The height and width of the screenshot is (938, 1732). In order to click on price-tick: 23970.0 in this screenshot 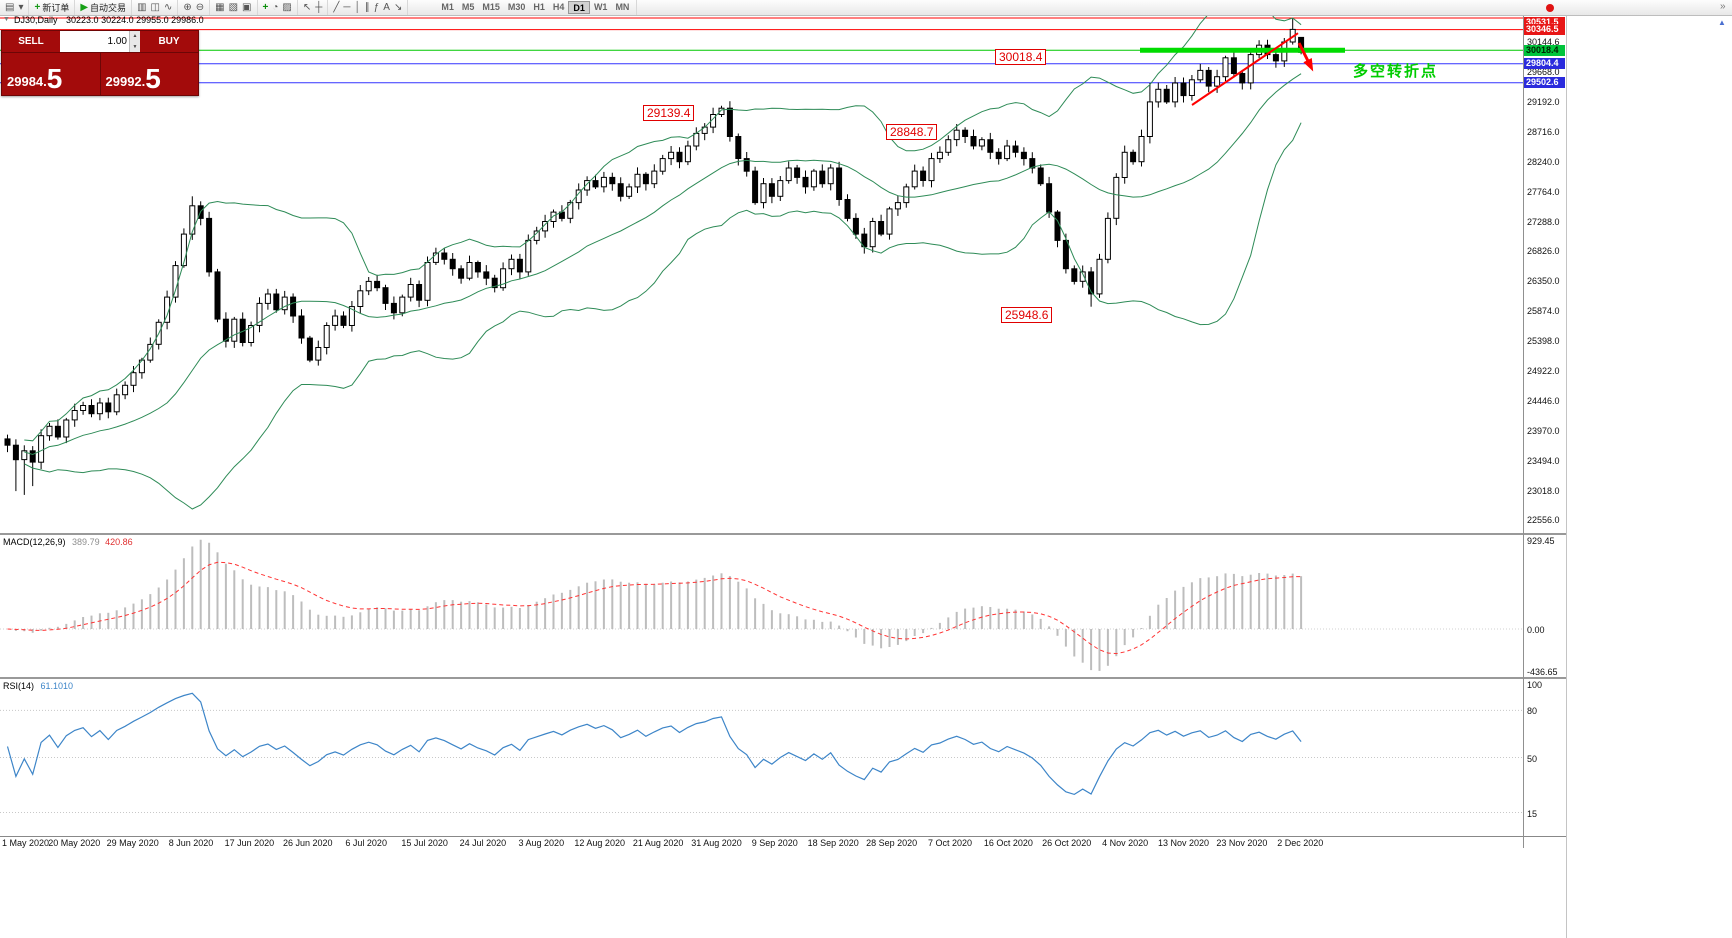, I will do `click(1543, 431)`.